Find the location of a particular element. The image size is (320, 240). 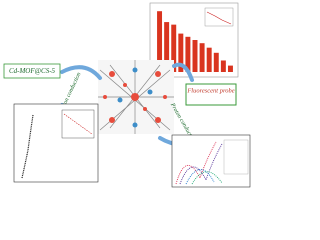

inset-line is located at coordinates (219, 18).